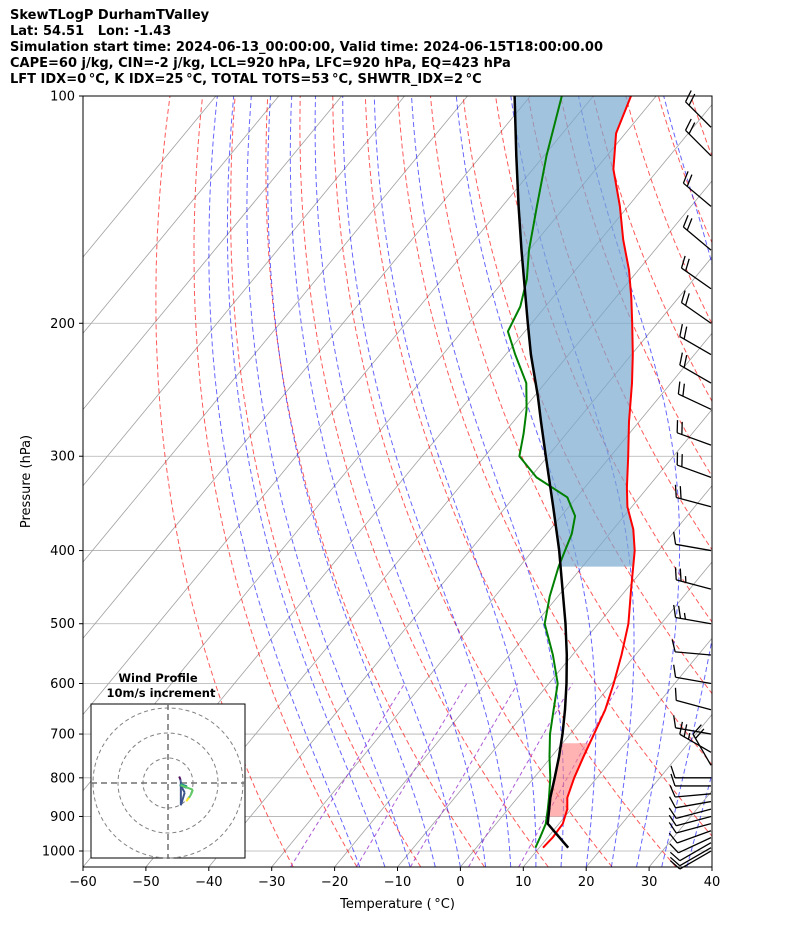  What do you see at coordinates (62, 817) in the screenshot?
I see `y-tick-label: 900` at bounding box center [62, 817].